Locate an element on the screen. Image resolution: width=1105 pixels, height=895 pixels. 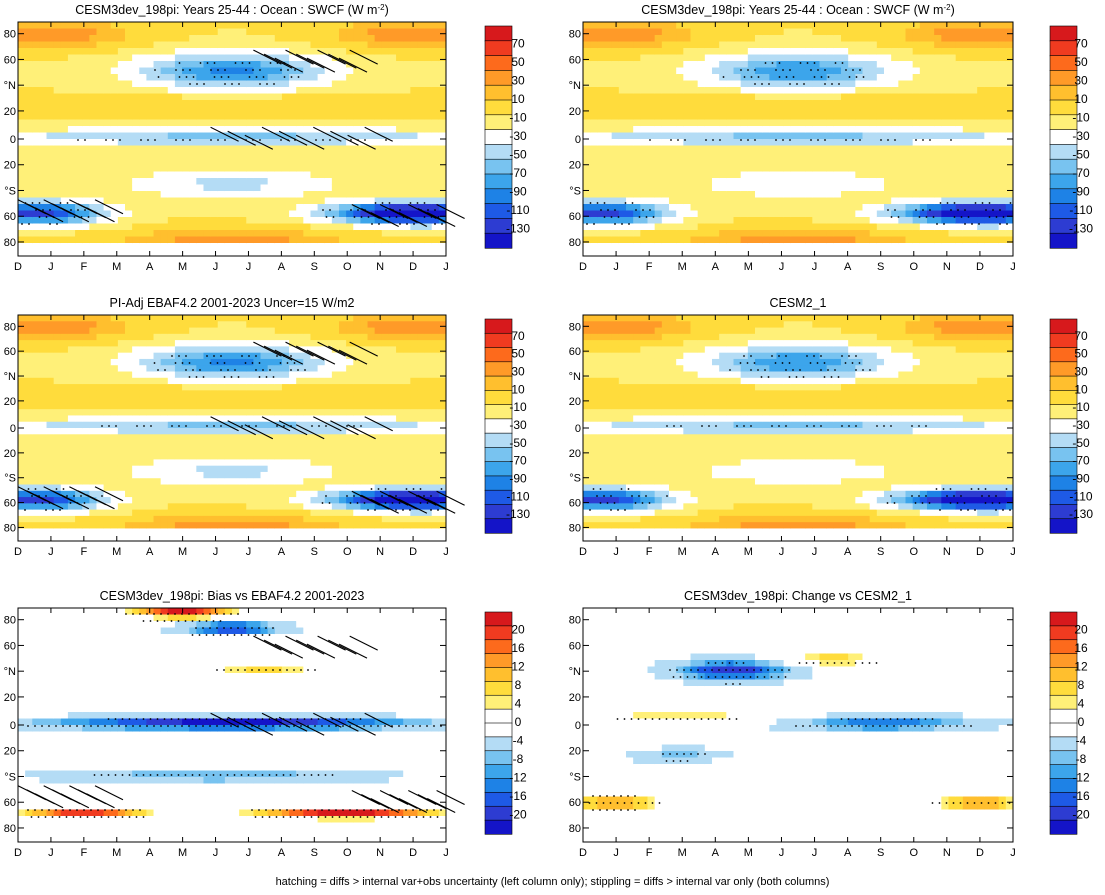
stippling is located at coordinates (232, 143).